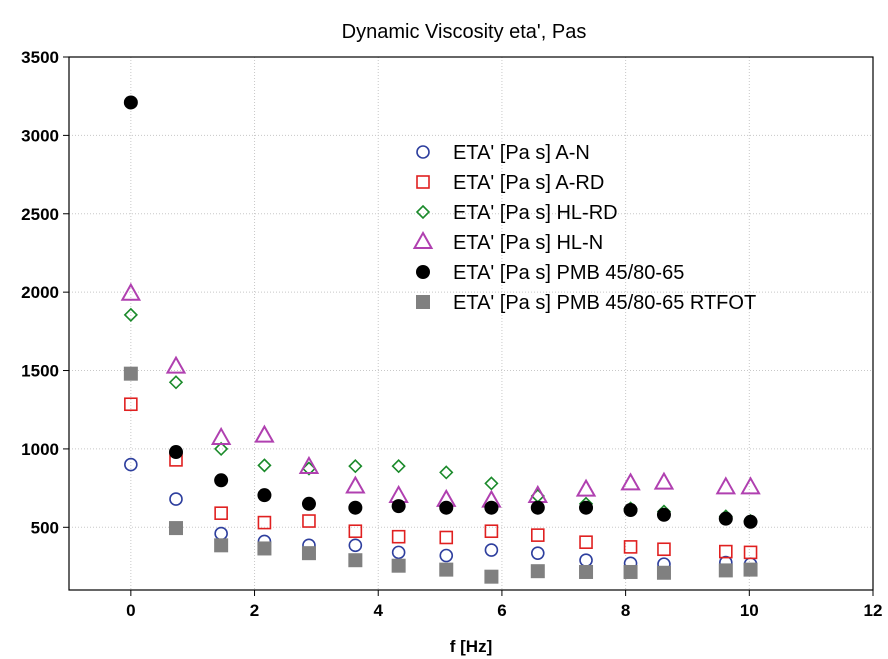 This screenshot has height=659, width=888. I want to click on legend-label: ETA' [Pa s] HL-N, so click(528, 243).